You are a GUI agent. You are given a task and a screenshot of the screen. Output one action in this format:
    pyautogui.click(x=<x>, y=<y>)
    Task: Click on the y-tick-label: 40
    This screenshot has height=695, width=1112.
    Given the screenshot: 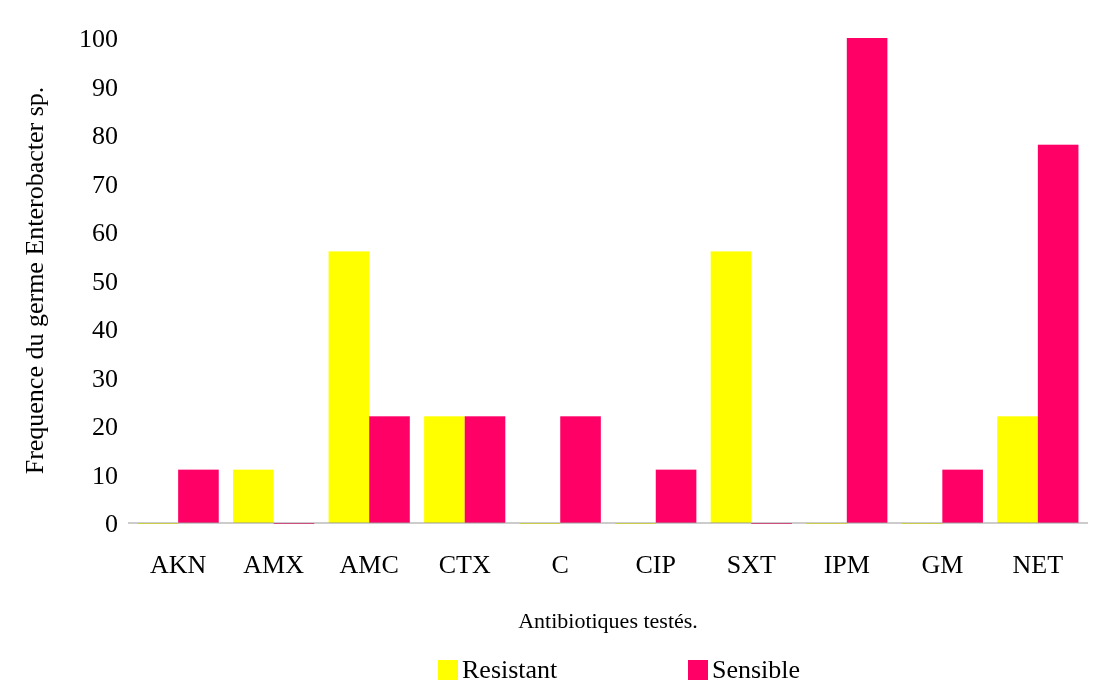 What is the action you would take?
    pyautogui.click(x=105, y=330)
    